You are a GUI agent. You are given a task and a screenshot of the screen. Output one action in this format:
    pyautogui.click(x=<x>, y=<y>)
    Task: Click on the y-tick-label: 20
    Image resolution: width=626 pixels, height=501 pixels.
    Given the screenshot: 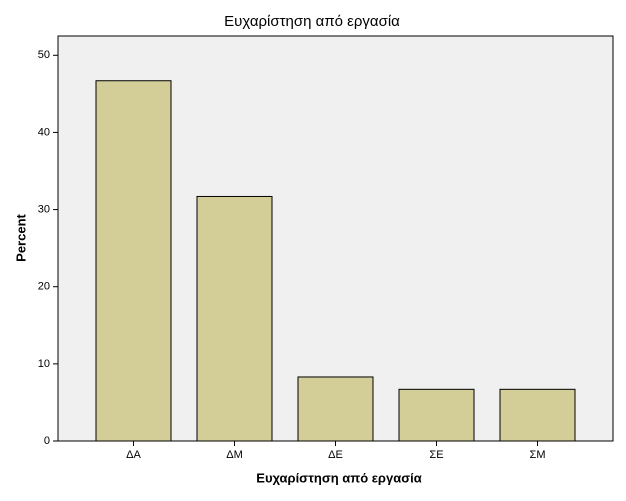 What is the action you would take?
    pyautogui.click(x=44, y=287)
    